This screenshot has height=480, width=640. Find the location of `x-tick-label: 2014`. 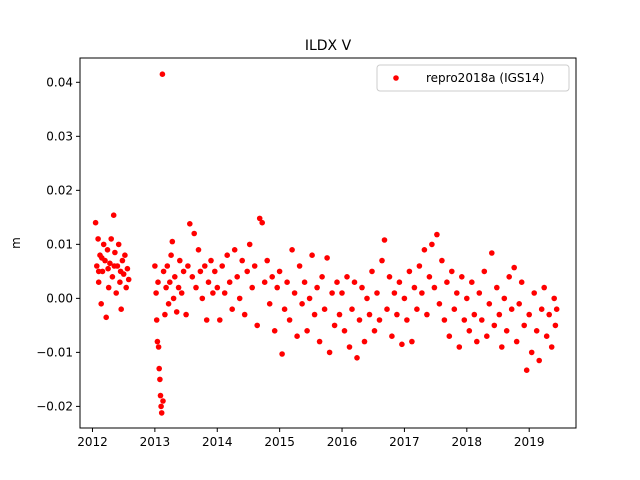

x-tick-label: 2014 is located at coordinates (217, 442).